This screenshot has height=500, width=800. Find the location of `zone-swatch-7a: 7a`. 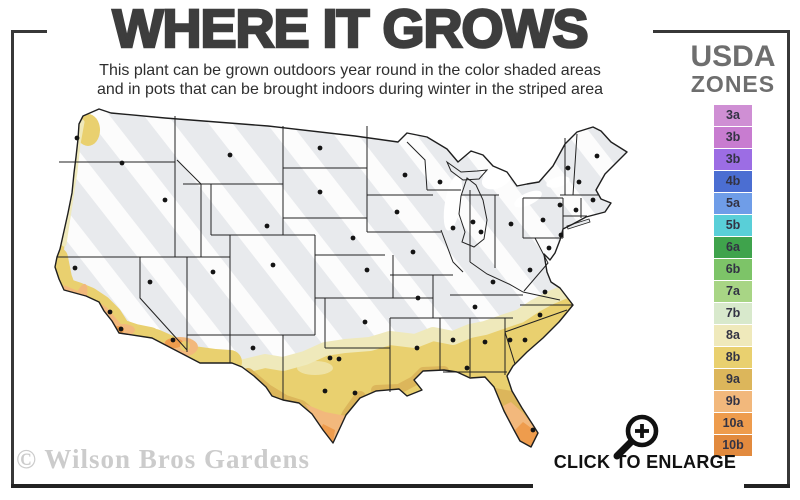

zone-swatch-7a: 7a is located at coordinates (733, 291).